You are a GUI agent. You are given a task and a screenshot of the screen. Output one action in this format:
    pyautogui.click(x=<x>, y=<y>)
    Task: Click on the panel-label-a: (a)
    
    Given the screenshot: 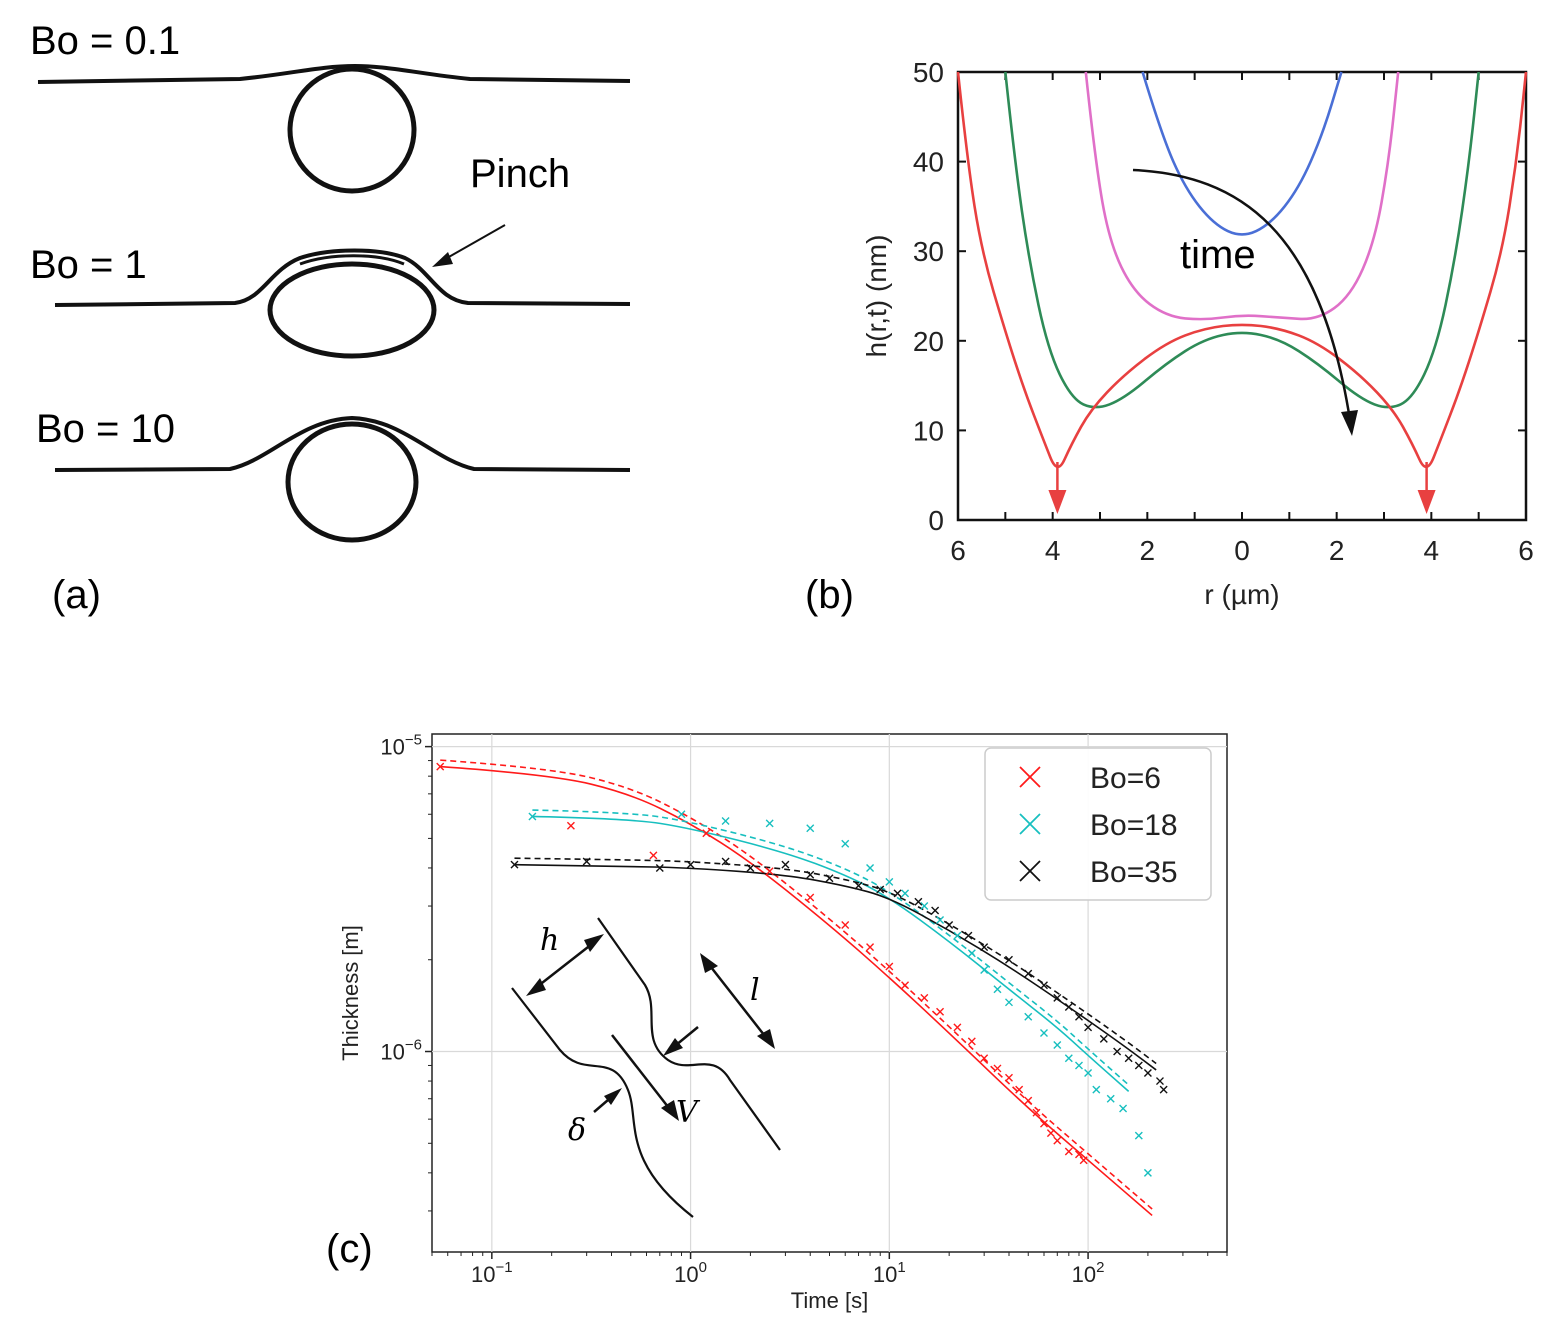 What is the action you would take?
    pyautogui.click(x=76, y=595)
    